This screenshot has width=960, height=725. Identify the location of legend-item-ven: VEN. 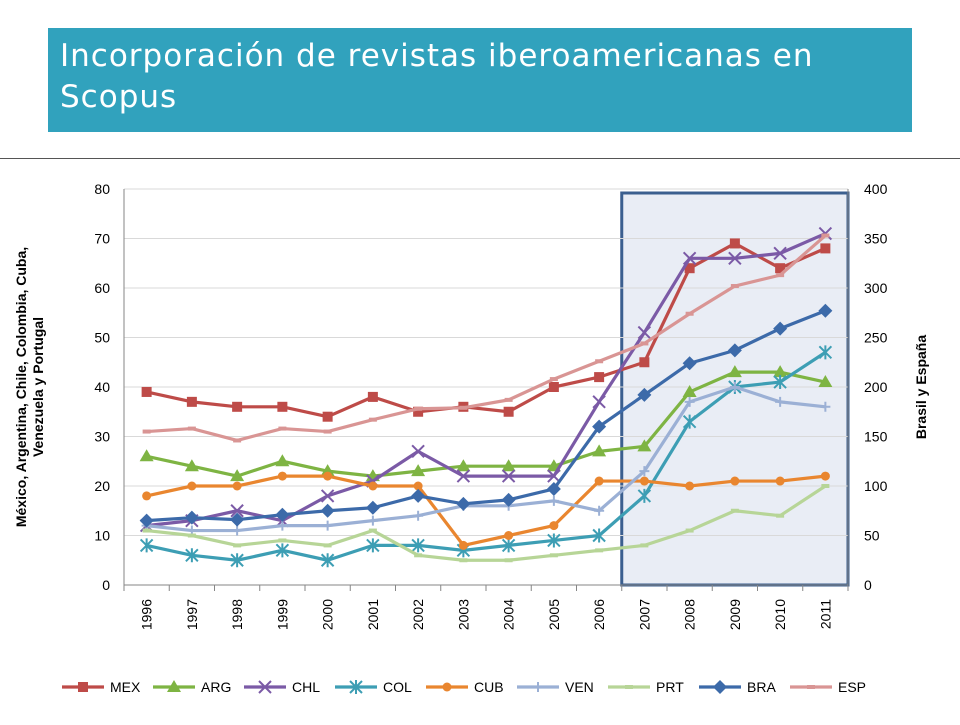
(555, 687).